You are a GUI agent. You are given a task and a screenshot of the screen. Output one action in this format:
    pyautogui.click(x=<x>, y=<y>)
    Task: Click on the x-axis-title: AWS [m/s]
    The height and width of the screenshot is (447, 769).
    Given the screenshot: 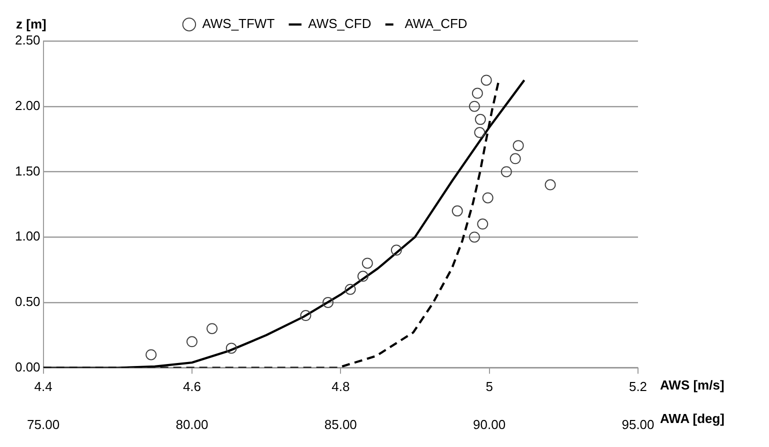 What is the action you would take?
    pyautogui.click(x=692, y=384)
    